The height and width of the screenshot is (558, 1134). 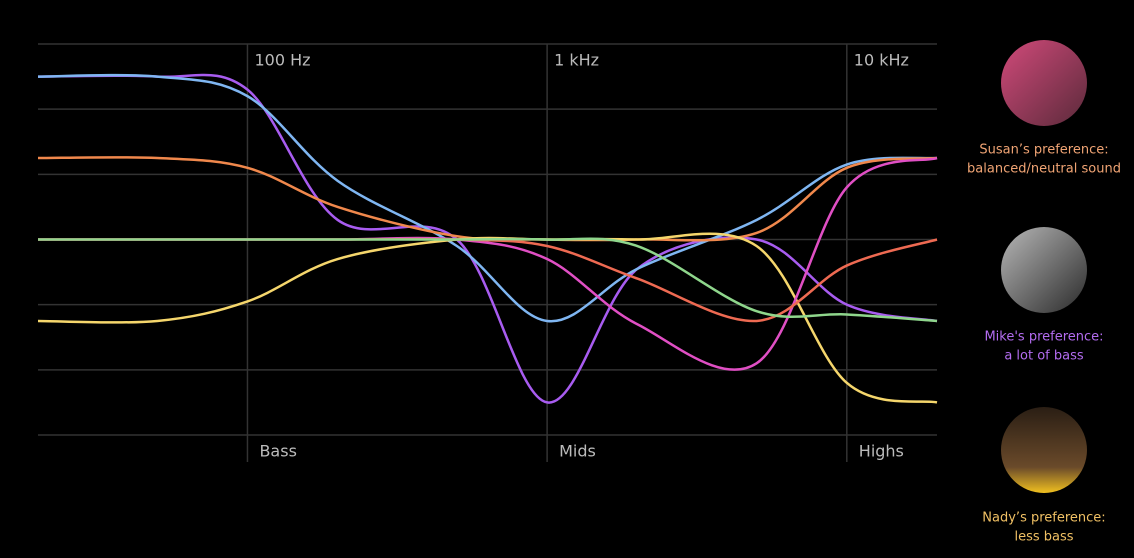 I want to click on x-tick-label: 10 kHz, so click(x=881, y=60).